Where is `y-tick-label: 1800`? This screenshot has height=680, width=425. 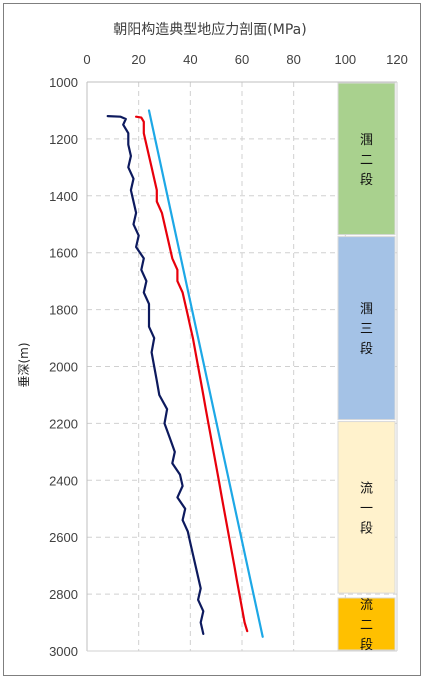 y-tick-label: 1800 is located at coordinates (63, 310).